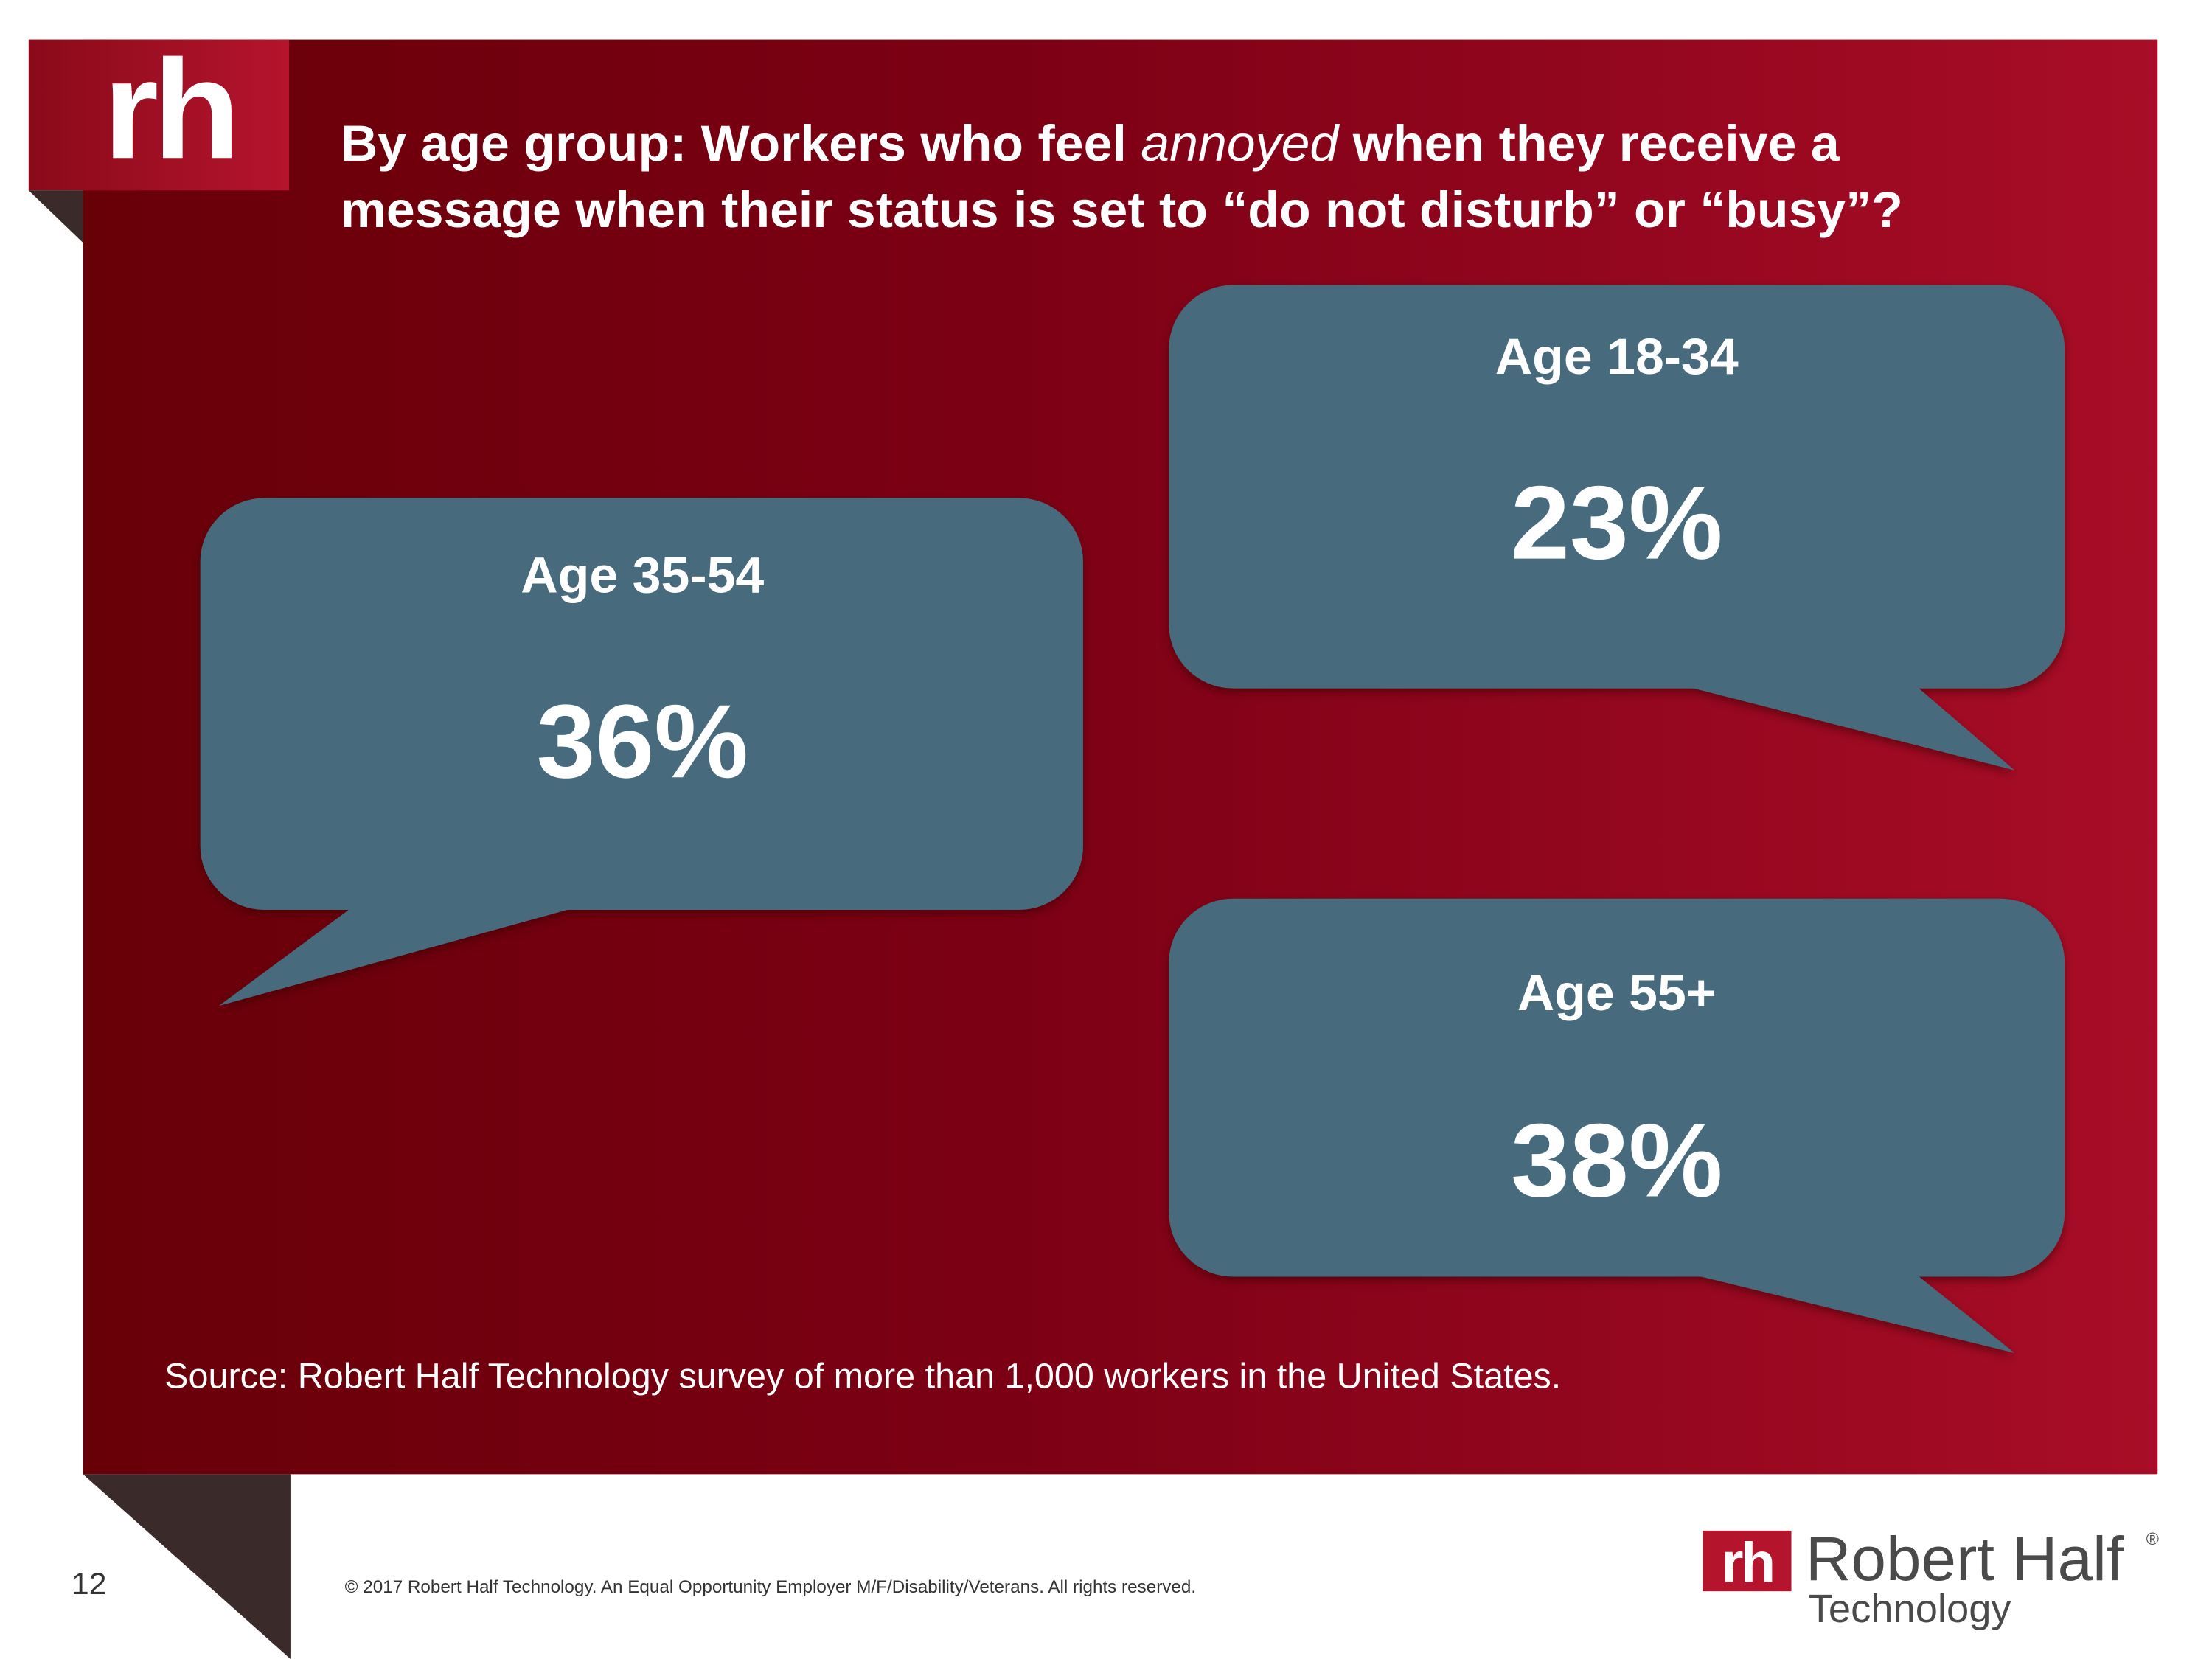 This screenshot has width=2212, height=1659. What do you see at coordinates (1965, 1558) in the screenshot?
I see `brand-name: Robert Half` at bounding box center [1965, 1558].